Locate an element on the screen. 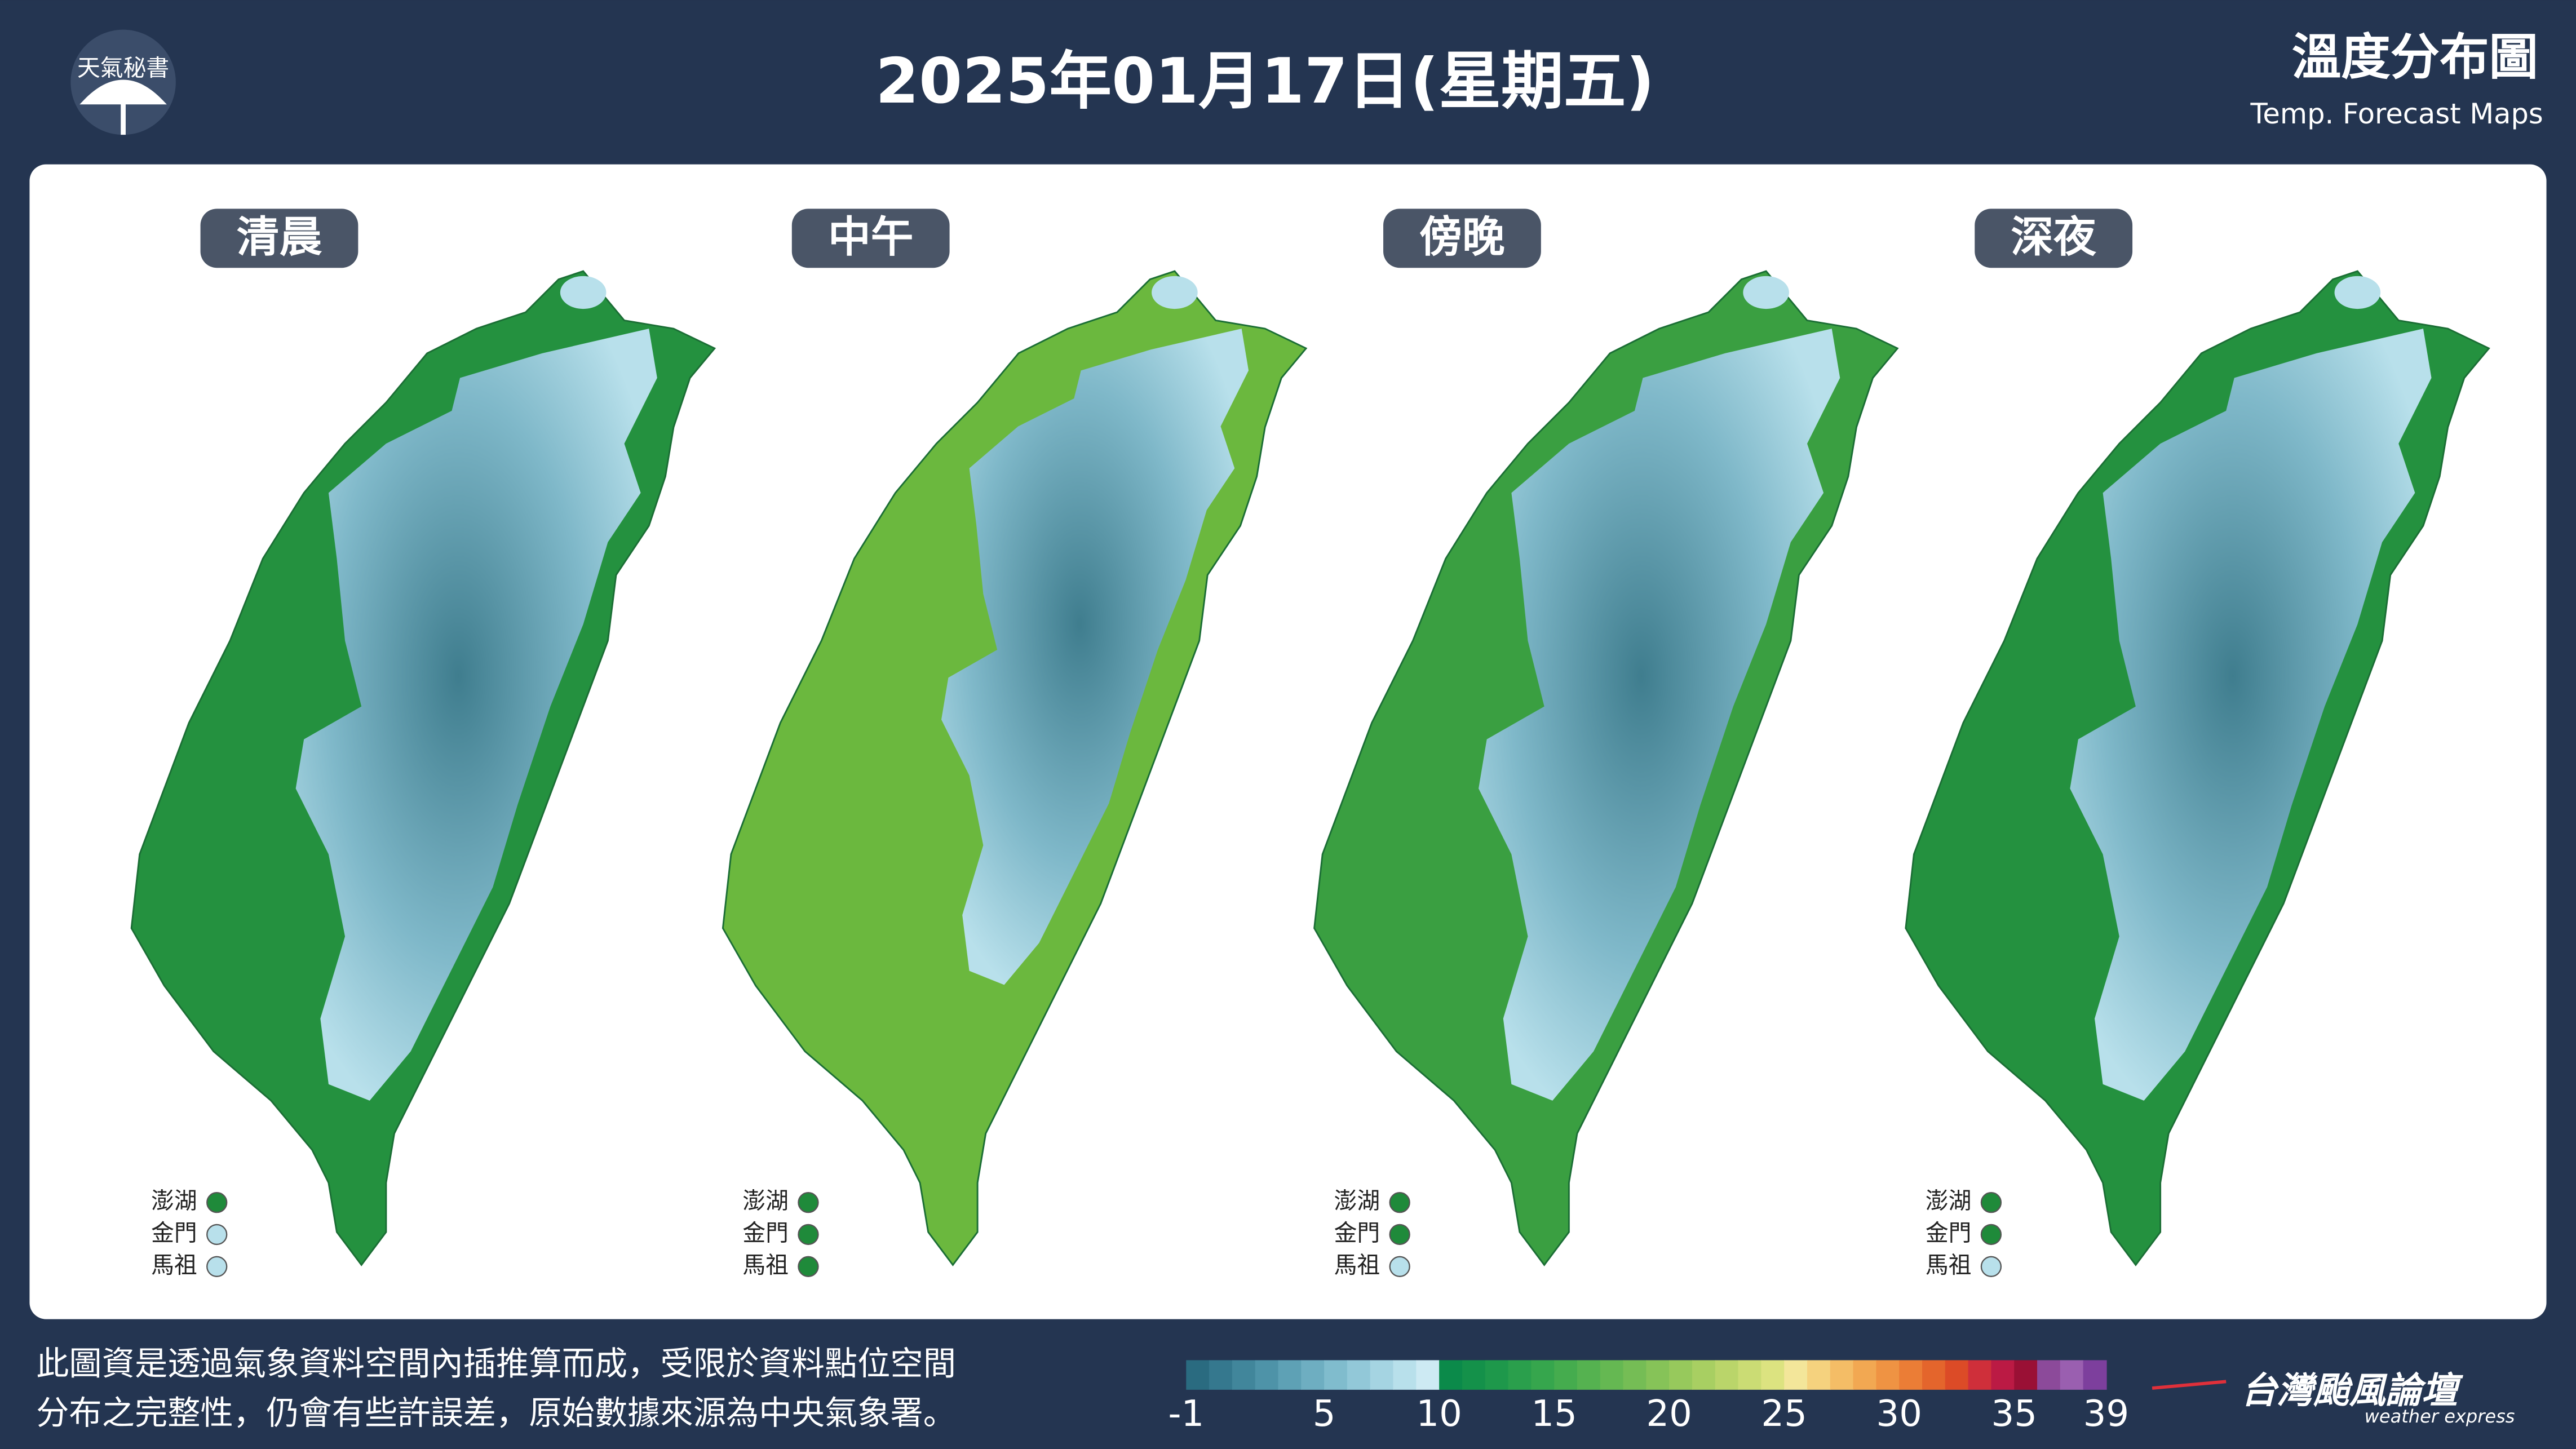 The image size is (2576, 1449). colorbar-tick-label: 30 is located at coordinates (1899, 1414).